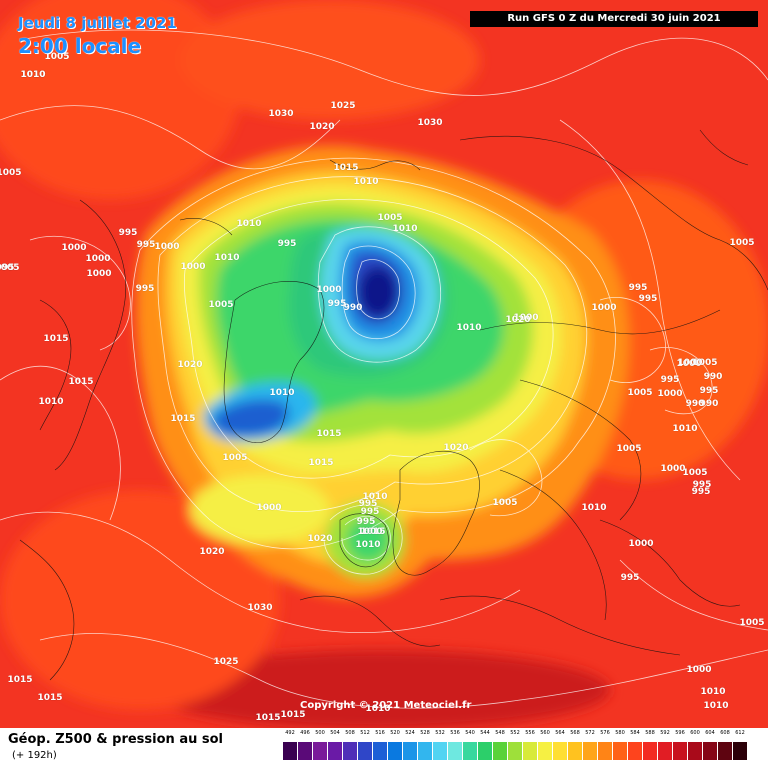 The image size is (768, 768). I want to click on scale-tick: 520, so click(395, 733).